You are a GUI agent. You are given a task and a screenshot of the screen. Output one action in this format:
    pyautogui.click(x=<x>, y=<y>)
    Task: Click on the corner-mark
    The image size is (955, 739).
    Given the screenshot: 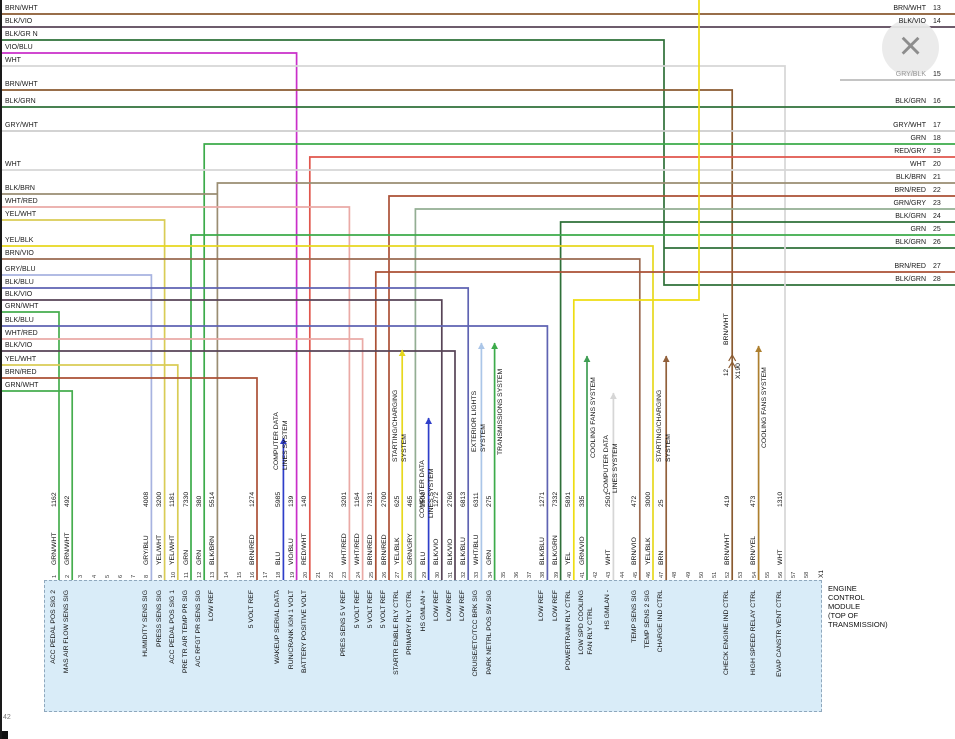 What is the action you would take?
    pyautogui.click(x=5, y=735)
    